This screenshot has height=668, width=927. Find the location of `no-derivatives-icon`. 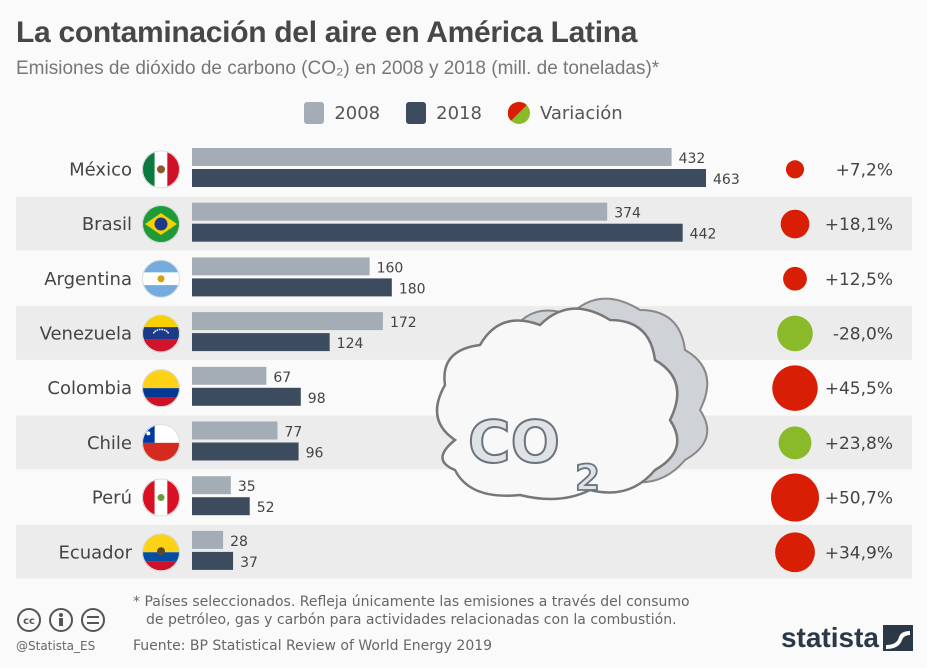

no-derivatives-icon is located at coordinates (93, 620).